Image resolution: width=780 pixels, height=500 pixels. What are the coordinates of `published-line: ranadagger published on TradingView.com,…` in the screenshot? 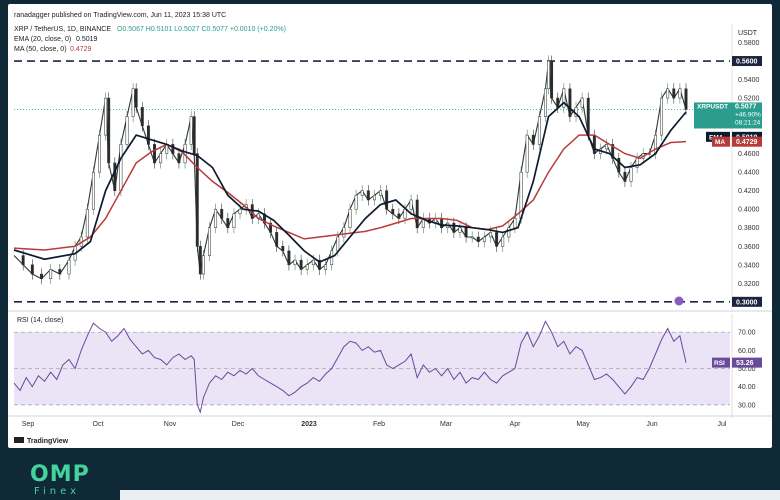 It's located at (120, 15).